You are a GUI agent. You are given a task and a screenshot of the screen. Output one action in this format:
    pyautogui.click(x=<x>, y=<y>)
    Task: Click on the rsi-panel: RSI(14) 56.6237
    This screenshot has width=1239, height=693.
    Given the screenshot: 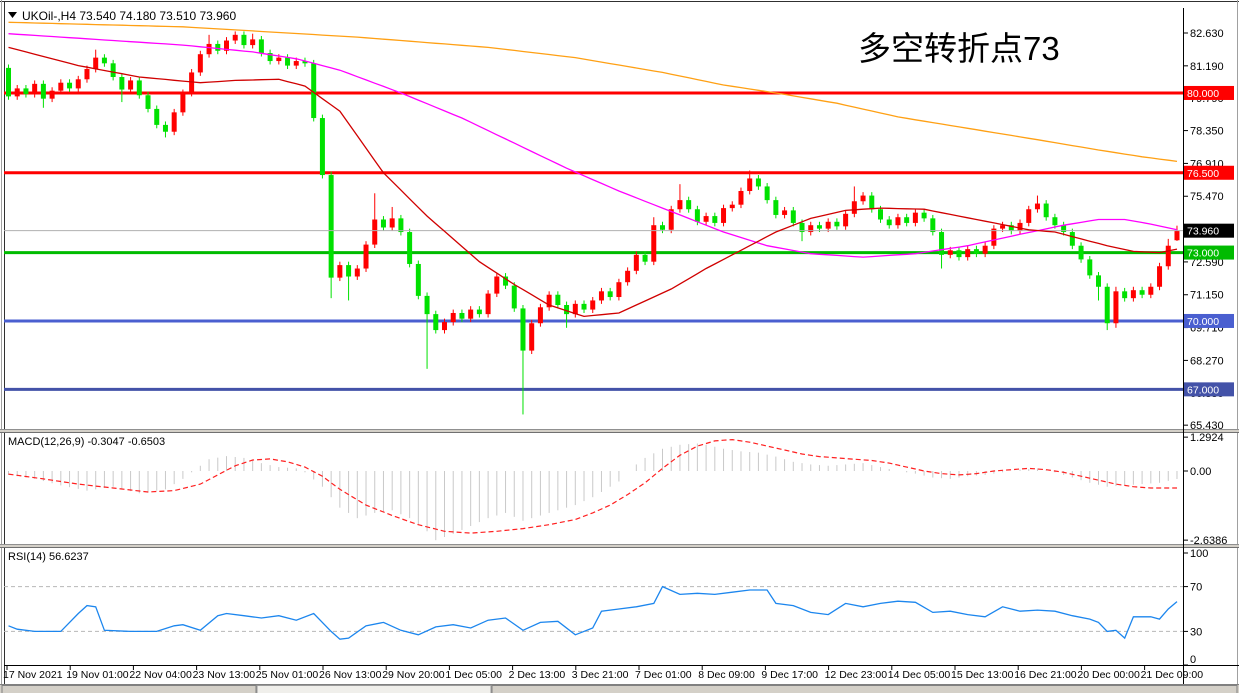 What is the action you would take?
    pyautogui.click(x=593, y=595)
    